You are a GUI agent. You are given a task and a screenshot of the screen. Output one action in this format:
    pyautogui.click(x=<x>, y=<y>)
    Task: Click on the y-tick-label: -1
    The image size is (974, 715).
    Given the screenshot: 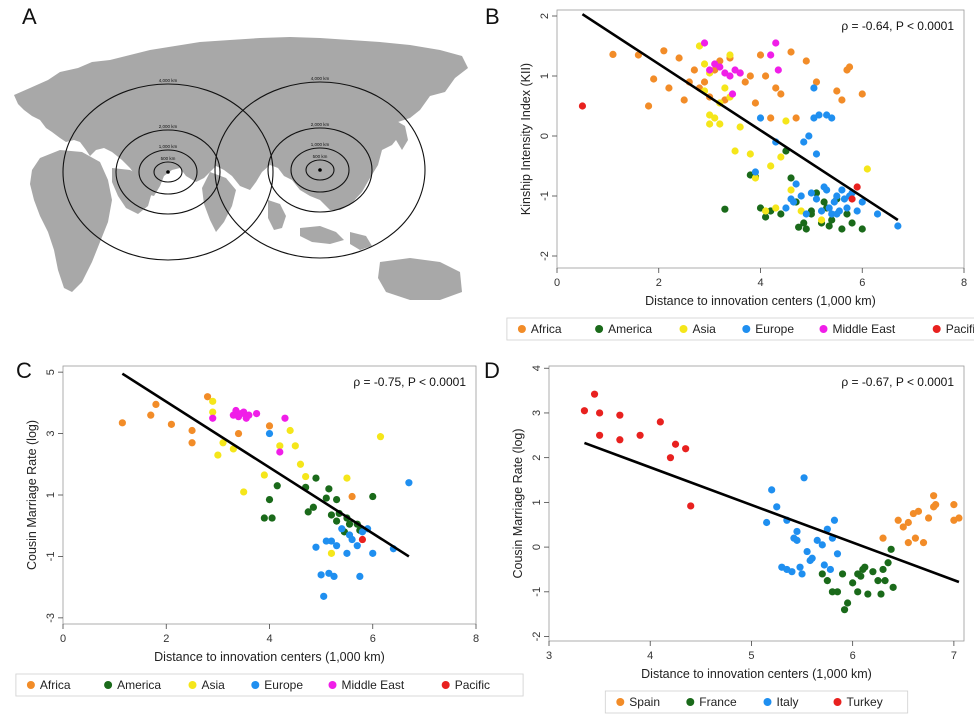 What is the action you would take?
    pyautogui.click(x=545, y=196)
    